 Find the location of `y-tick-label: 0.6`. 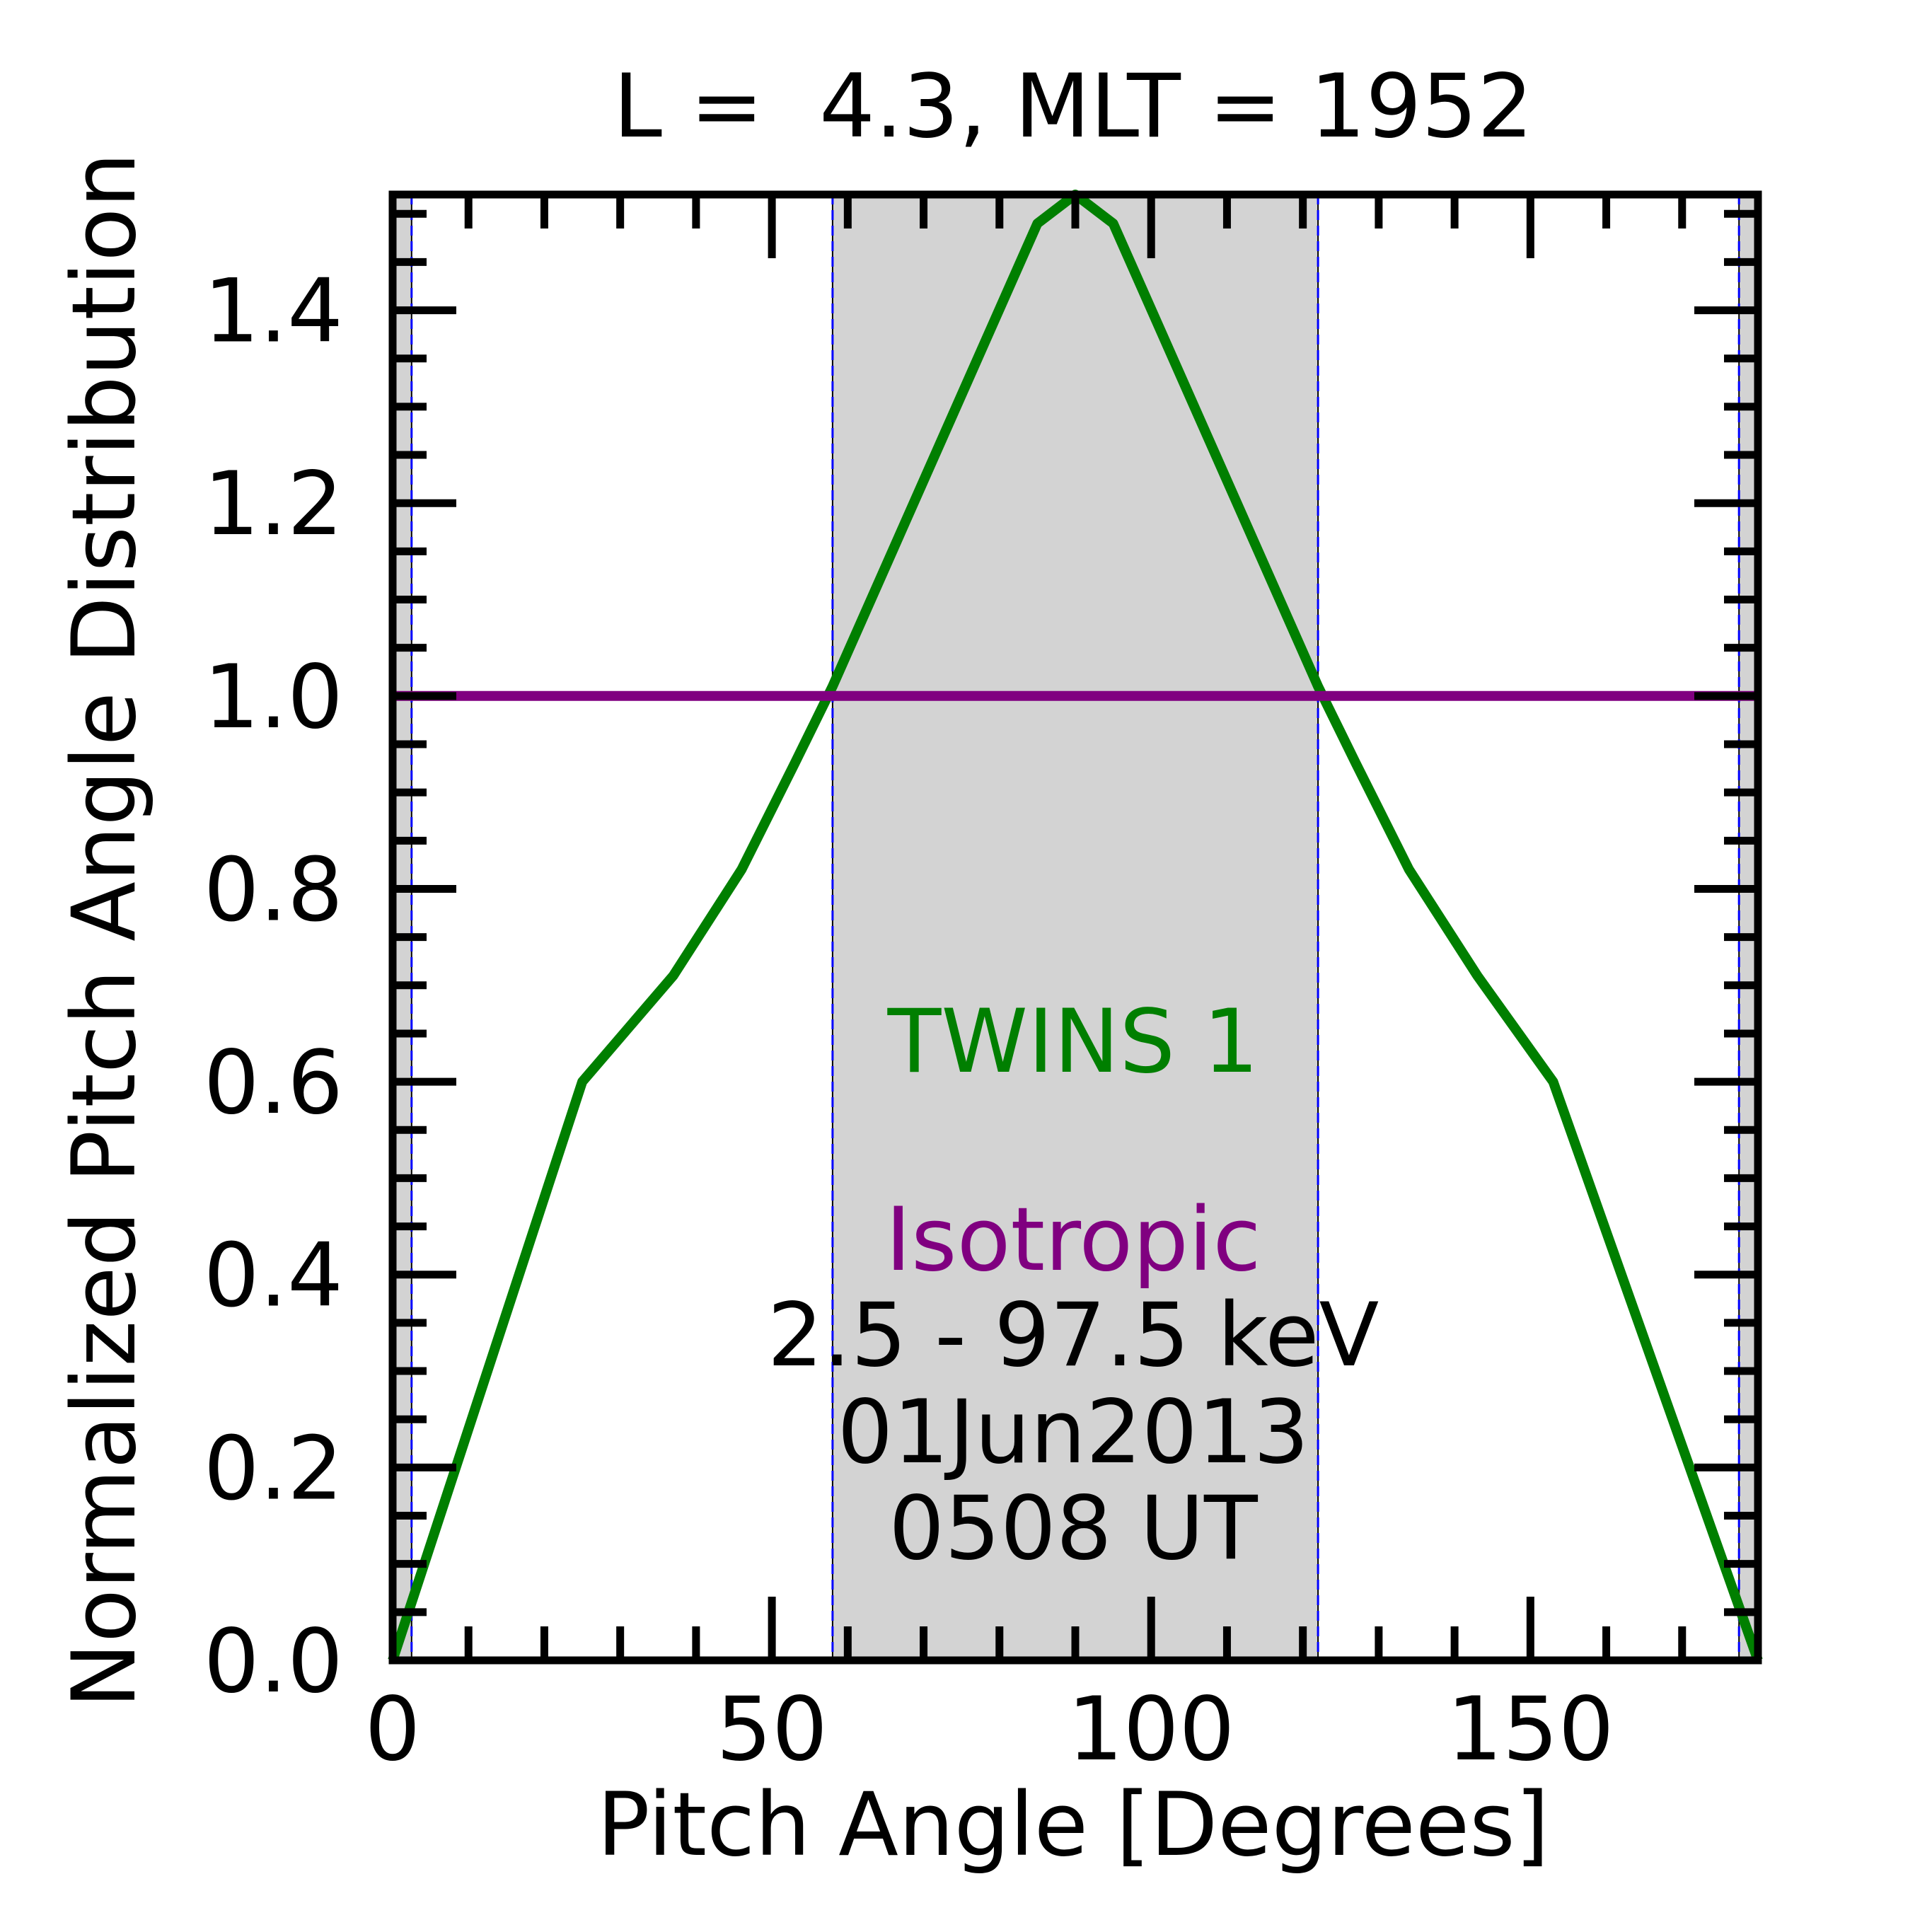

y-tick-label: 0.6 is located at coordinates (273, 1083).